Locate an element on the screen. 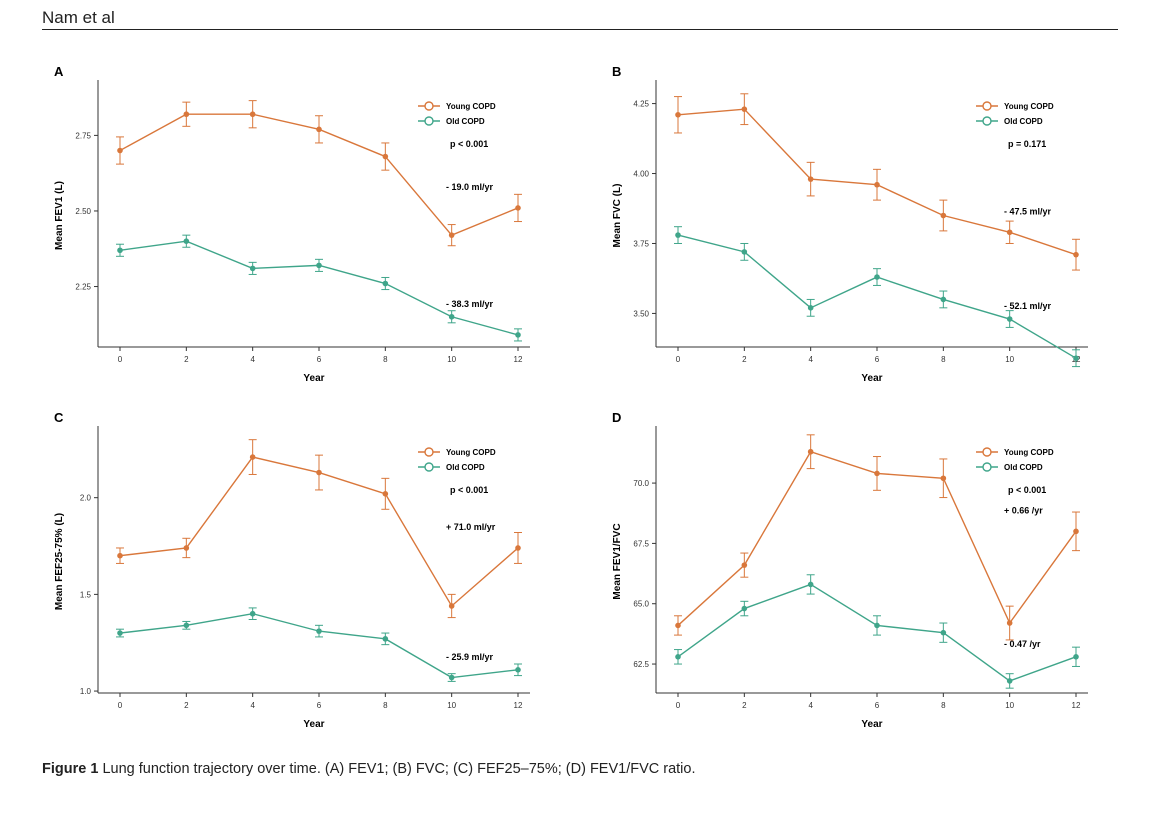  chart-c-x-axis-label: Year is located at coordinates (313, 724).